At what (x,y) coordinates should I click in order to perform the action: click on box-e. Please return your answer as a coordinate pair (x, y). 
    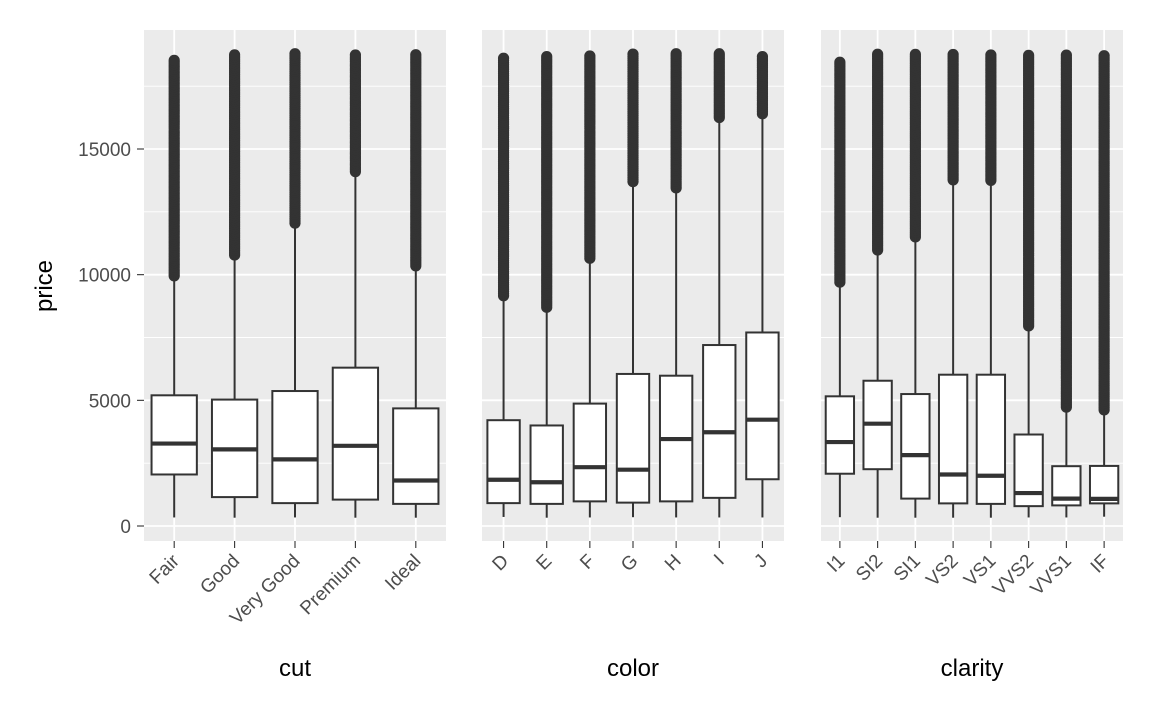
    Looking at the image, I should click on (546, 284).